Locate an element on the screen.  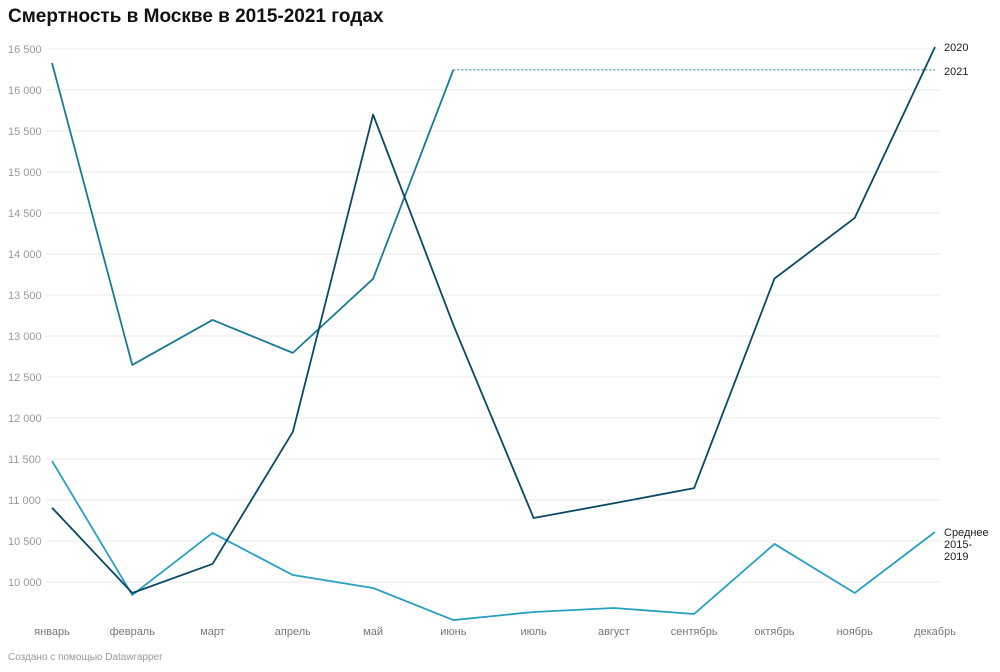
x-tick-label: март is located at coordinates (212, 632).